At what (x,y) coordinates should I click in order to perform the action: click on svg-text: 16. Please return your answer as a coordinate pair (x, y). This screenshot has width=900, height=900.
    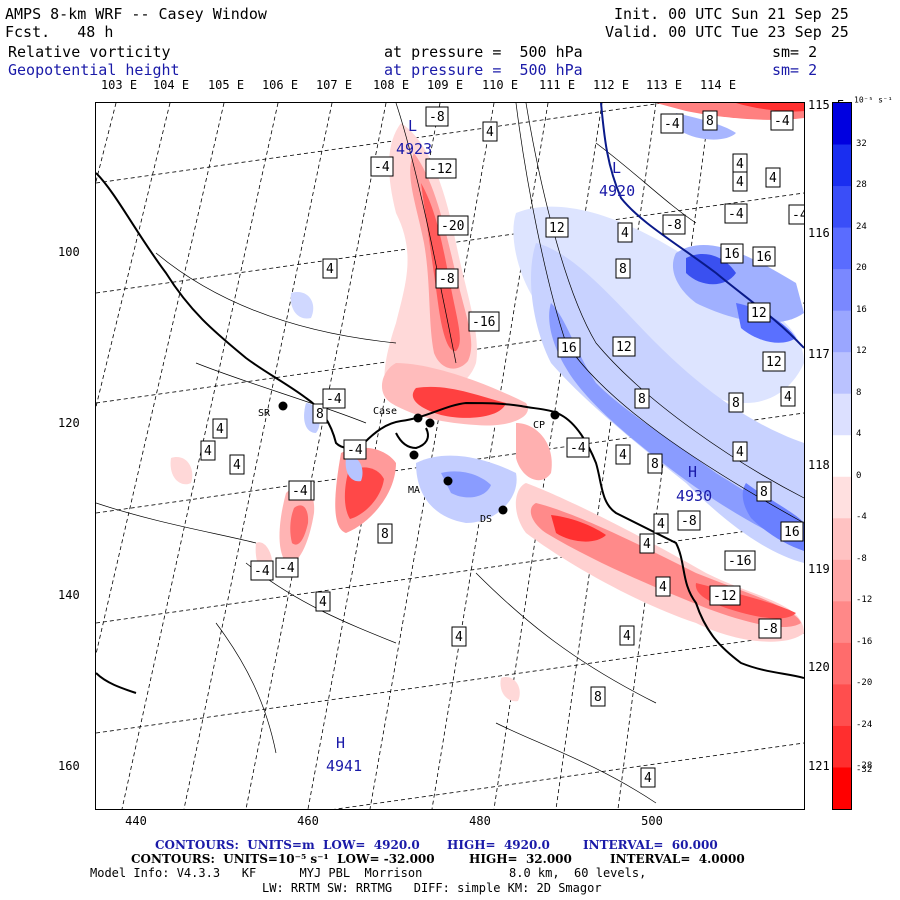
    Looking at the image, I should click on (732, 254).